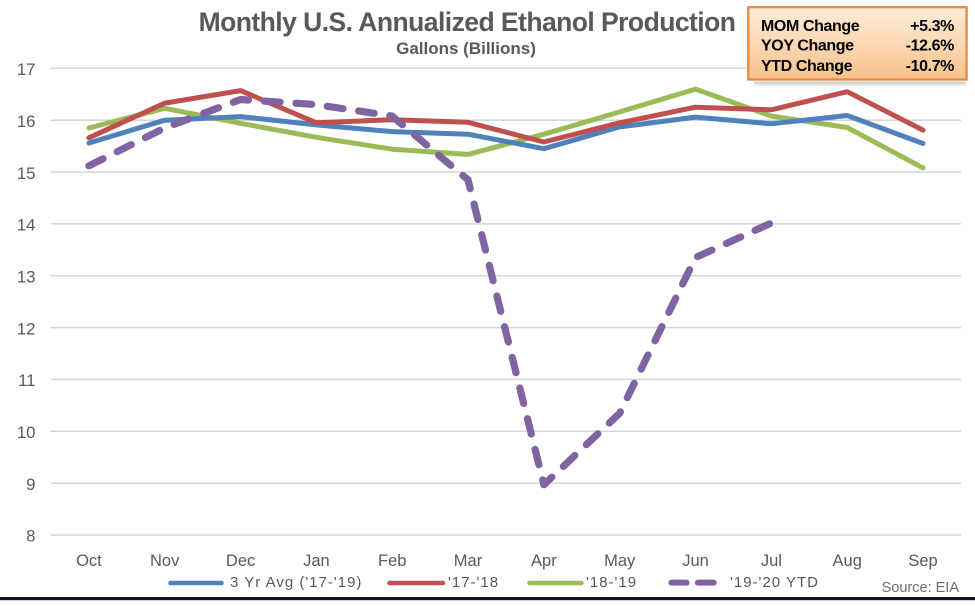  Describe the element at coordinates (26, 121) in the screenshot. I see `svg-text: 16` at that location.